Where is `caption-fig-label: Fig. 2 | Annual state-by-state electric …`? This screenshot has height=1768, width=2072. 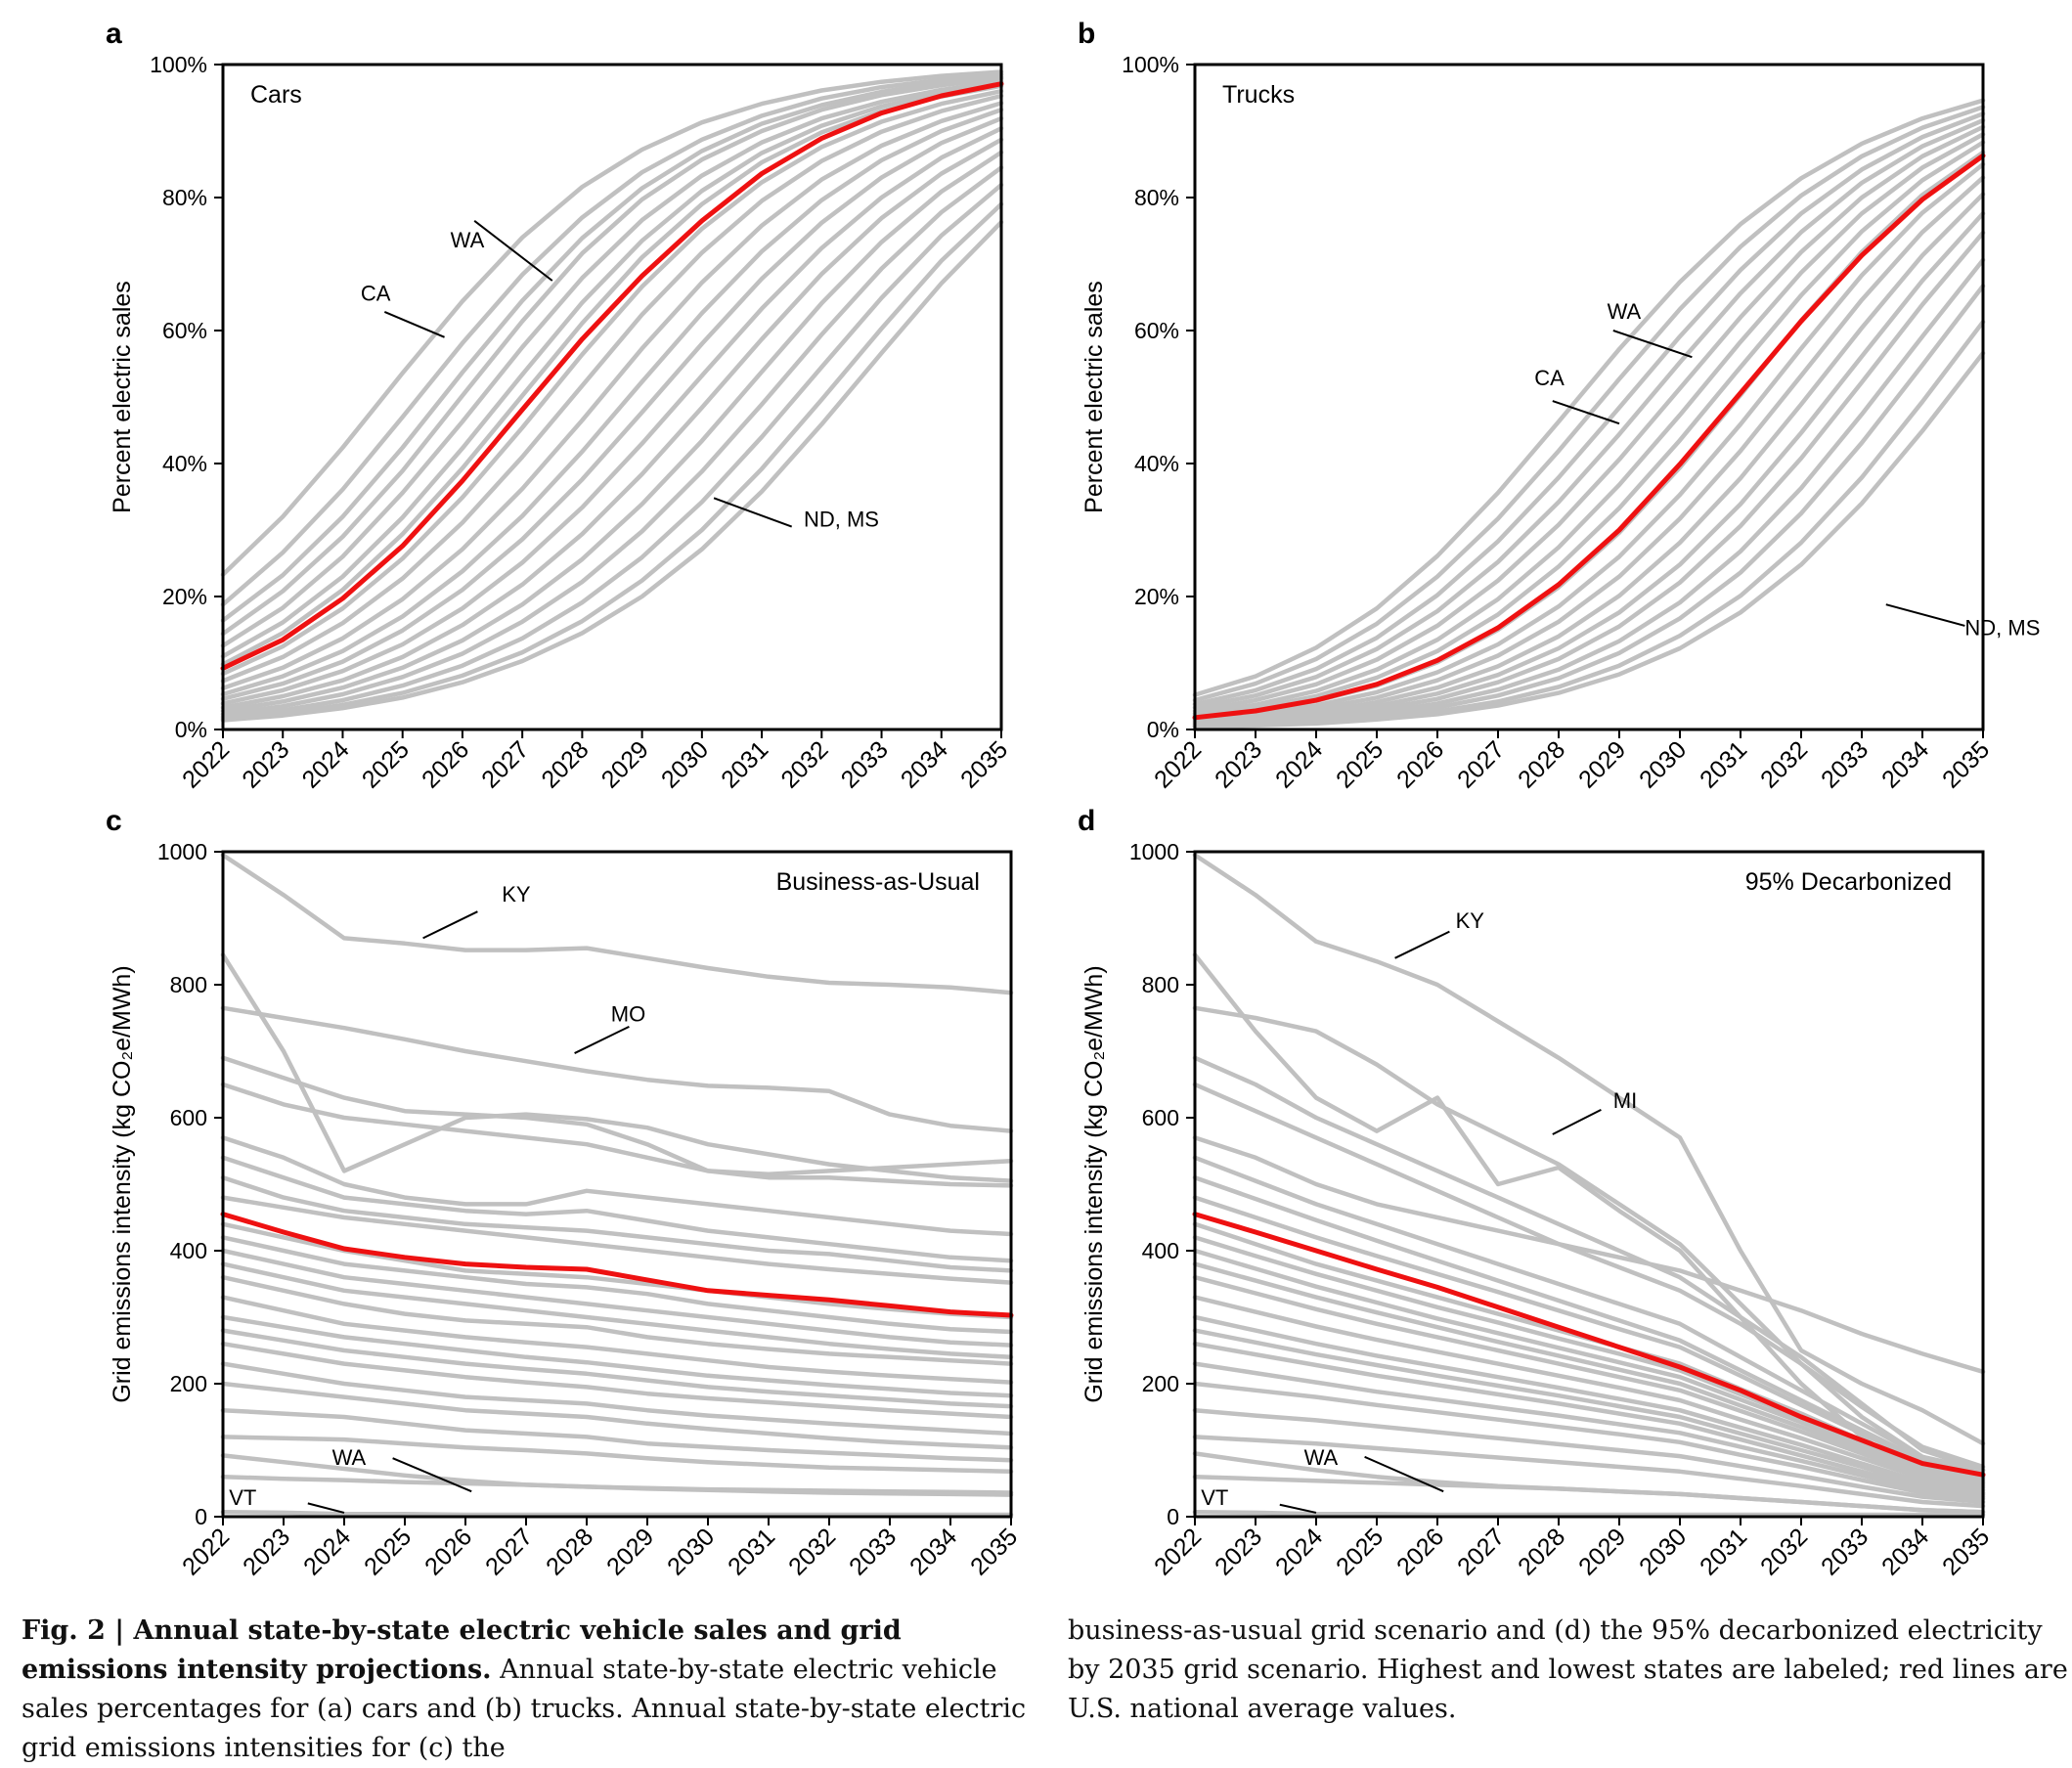 caption-fig-label: Fig. 2 | Annual state-by-state electric … is located at coordinates (462, 1650).